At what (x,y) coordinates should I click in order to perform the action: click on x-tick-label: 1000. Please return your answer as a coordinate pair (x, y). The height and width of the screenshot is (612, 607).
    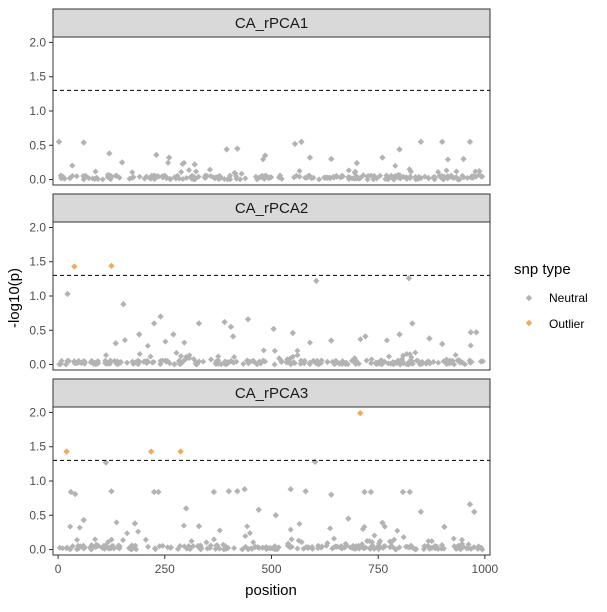
    Looking at the image, I should click on (485, 569).